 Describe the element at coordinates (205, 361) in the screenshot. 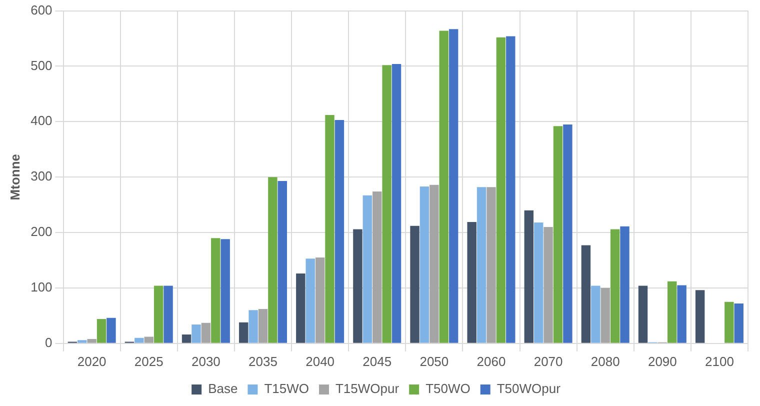

I see `x-tick-label: 2030` at that location.